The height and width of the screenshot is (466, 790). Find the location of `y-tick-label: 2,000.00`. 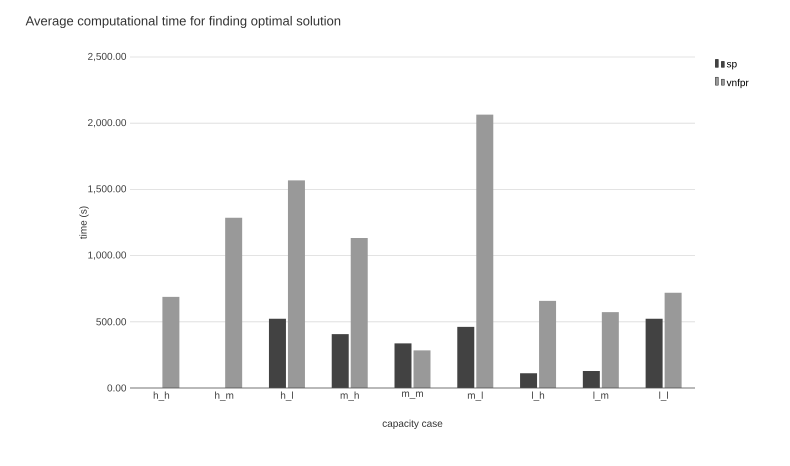

y-tick-label: 2,000.00 is located at coordinates (107, 123).